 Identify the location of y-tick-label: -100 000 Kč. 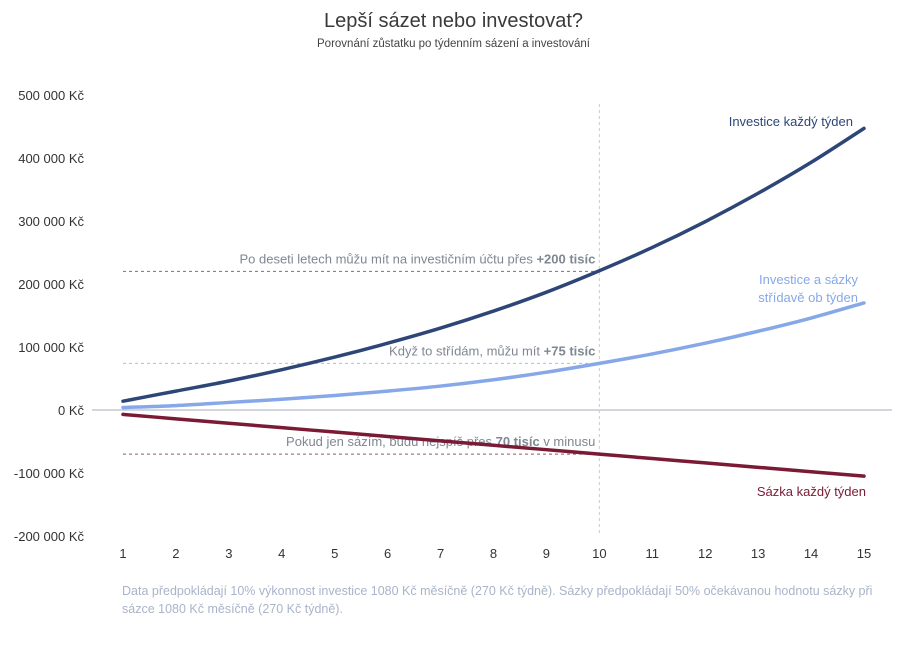
(49, 473).